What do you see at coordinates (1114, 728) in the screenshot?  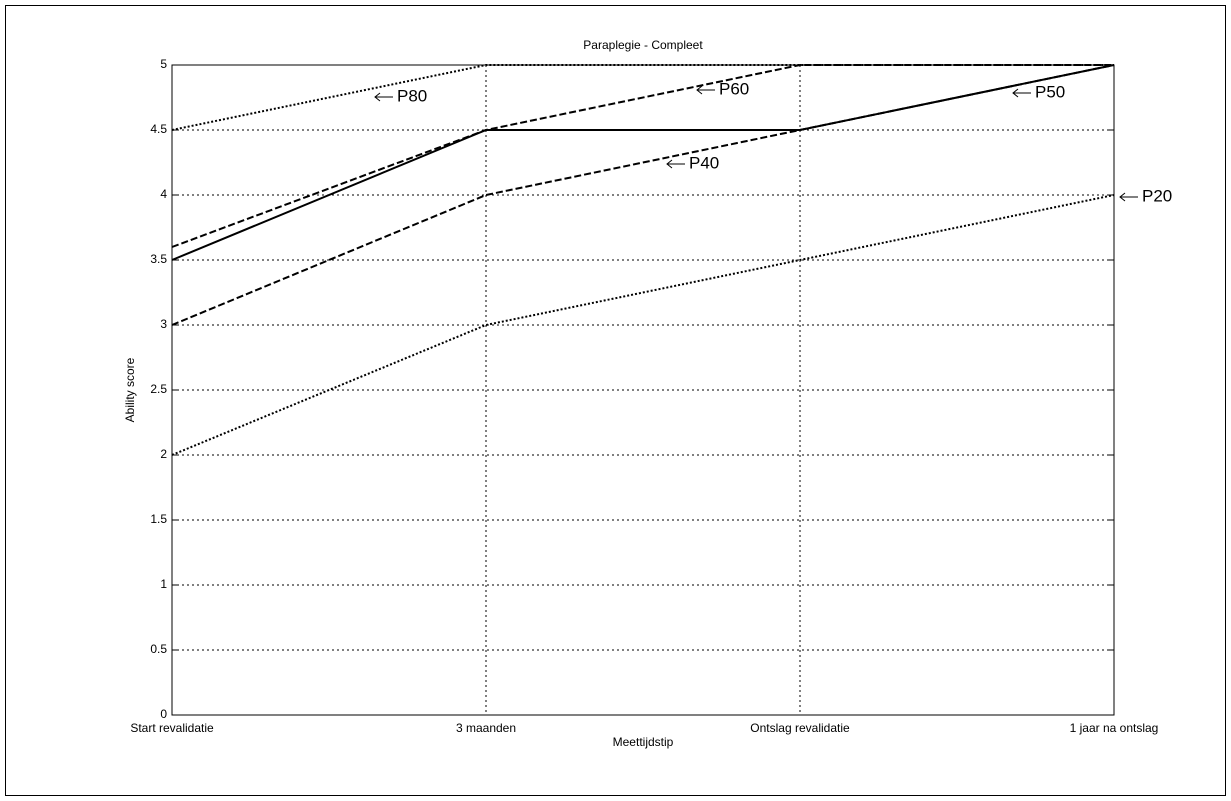 I see `x-tick-label: 1 jaar na ontslag` at bounding box center [1114, 728].